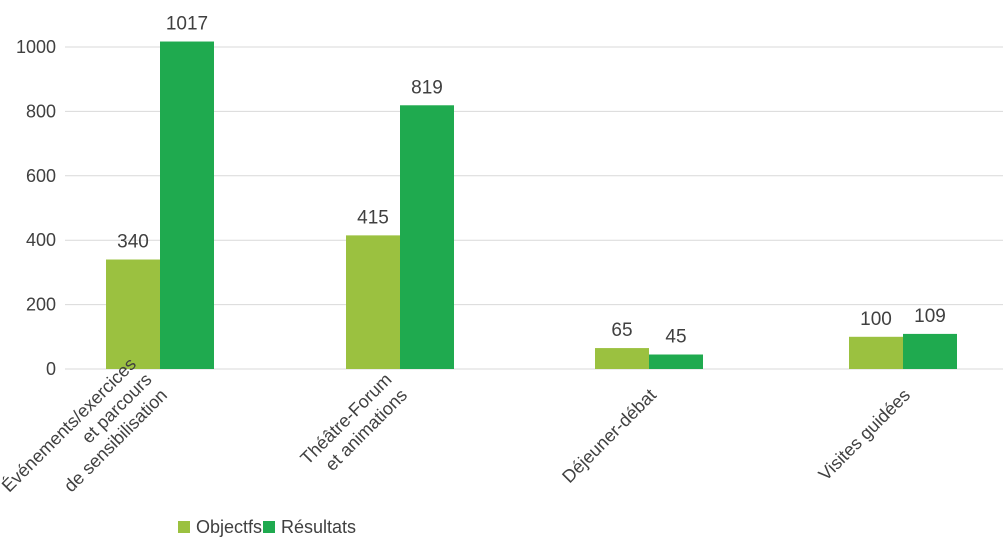  What do you see at coordinates (51, 369) in the screenshot?
I see `y-tick-label: 0` at bounding box center [51, 369].